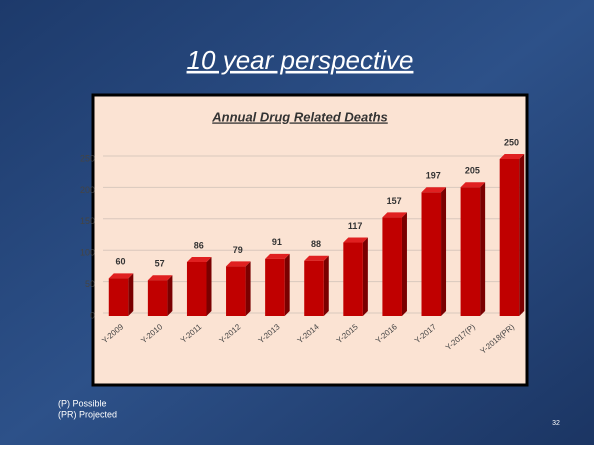 Image resolution: width=594 pixels, height=450 pixels. I want to click on data-label: 60, so click(121, 262).